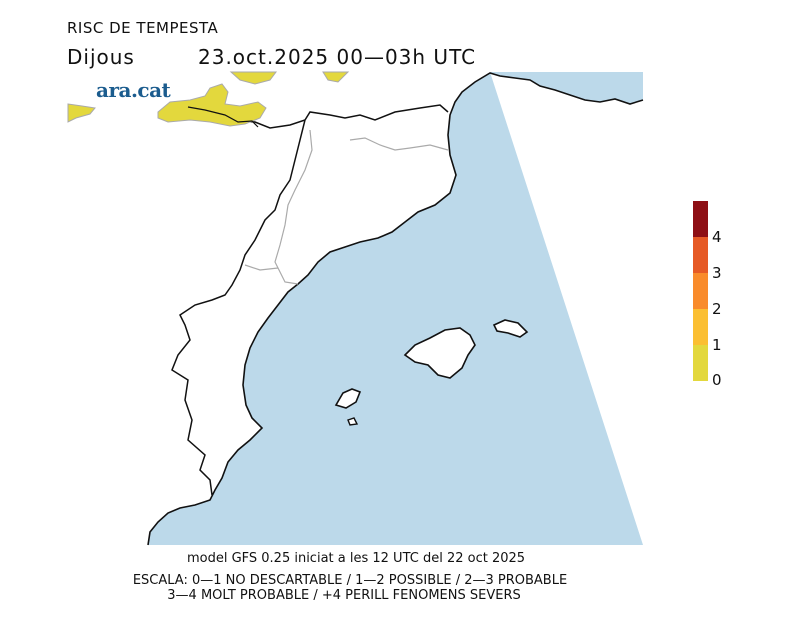 Image resolution: width=800 pixels, height=617 pixels. I want to click on legend-label-1: 1, so click(717, 345).